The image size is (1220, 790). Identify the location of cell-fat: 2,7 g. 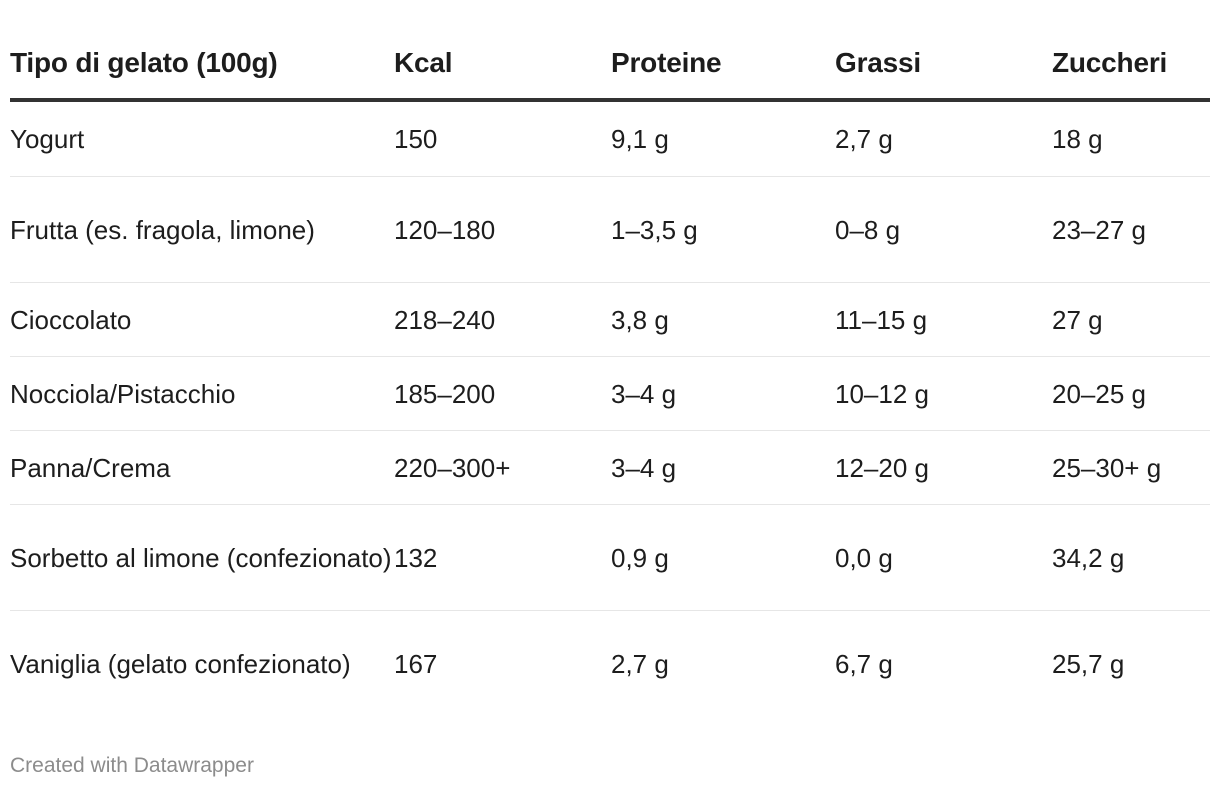
(943, 138).